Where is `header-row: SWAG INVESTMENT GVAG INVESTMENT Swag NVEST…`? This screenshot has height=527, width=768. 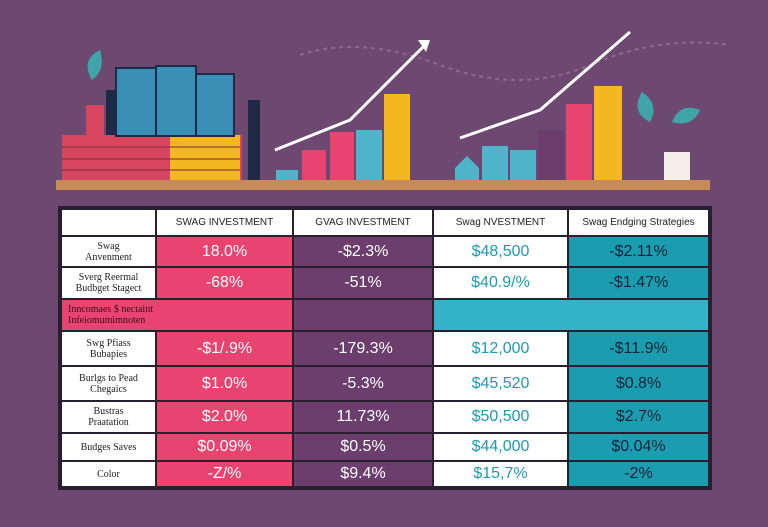 header-row: SWAG INVESTMENT GVAG INVESTMENT Swag NVEST… is located at coordinates (385, 222).